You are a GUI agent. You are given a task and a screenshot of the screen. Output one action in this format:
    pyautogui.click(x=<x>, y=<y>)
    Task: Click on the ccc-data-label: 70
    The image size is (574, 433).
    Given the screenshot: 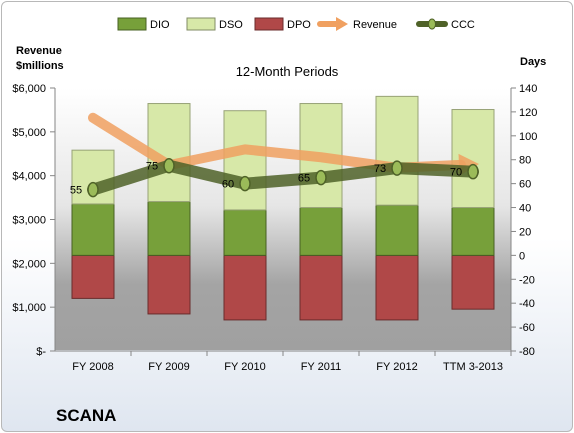 What is the action you would take?
    pyautogui.click(x=456, y=173)
    